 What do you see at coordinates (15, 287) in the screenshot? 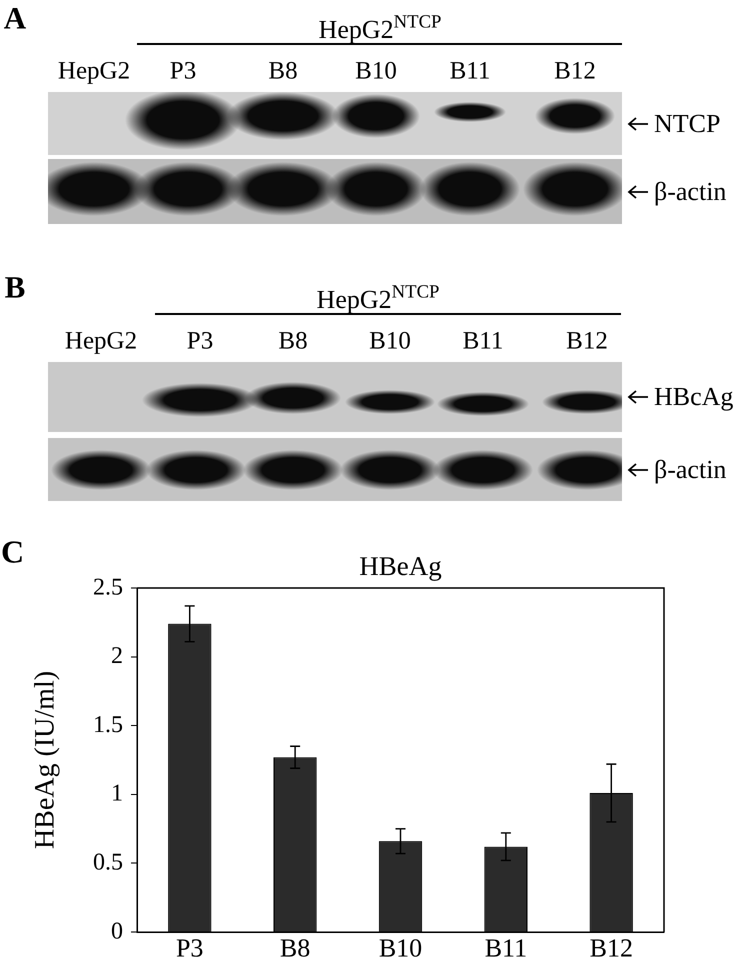
I see `text: B` at bounding box center [15, 287].